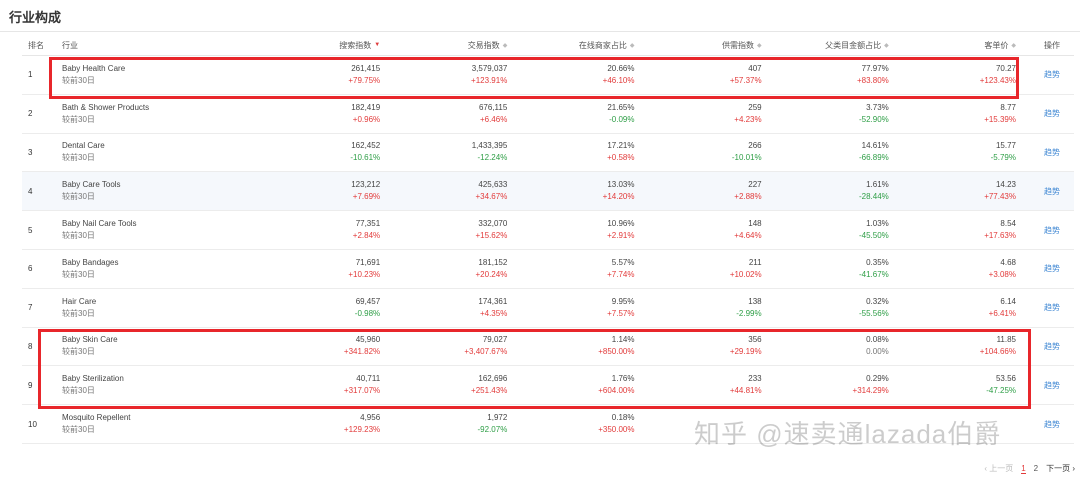 The image size is (1080, 477). I want to click on col-header-supply: 供需指数 ◆, so click(712, 45).